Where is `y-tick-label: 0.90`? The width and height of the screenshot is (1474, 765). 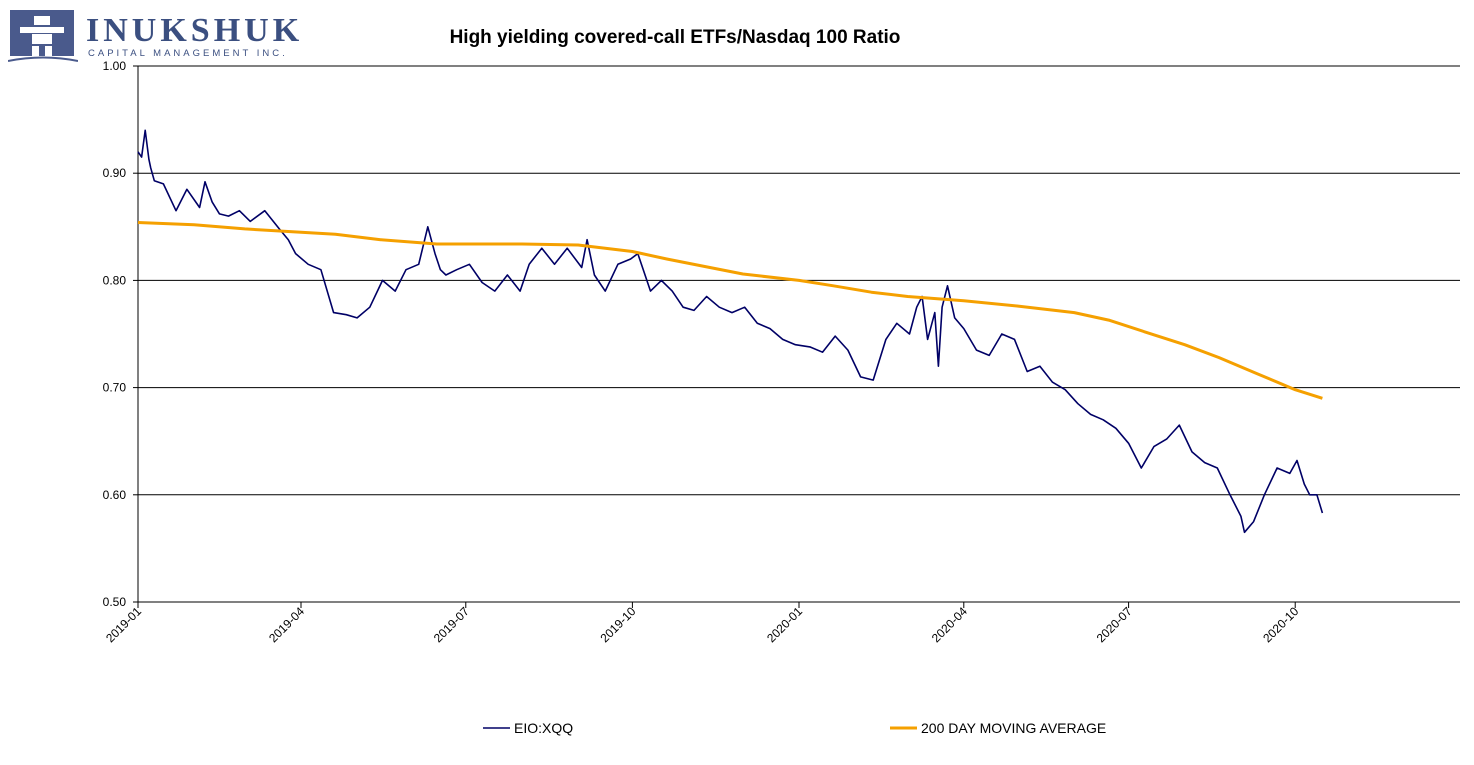 y-tick-label: 0.90 is located at coordinates (115, 173).